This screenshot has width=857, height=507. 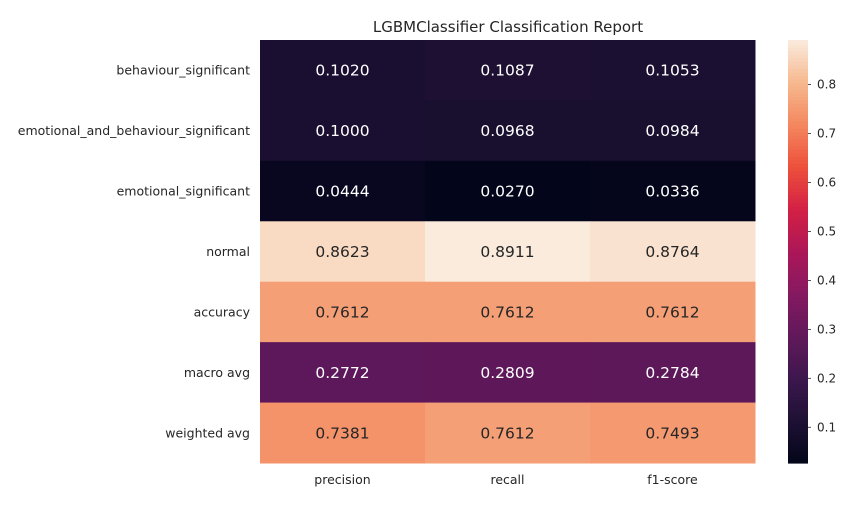 I want to click on cell-value-label: 0.0984, so click(x=672, y=131).